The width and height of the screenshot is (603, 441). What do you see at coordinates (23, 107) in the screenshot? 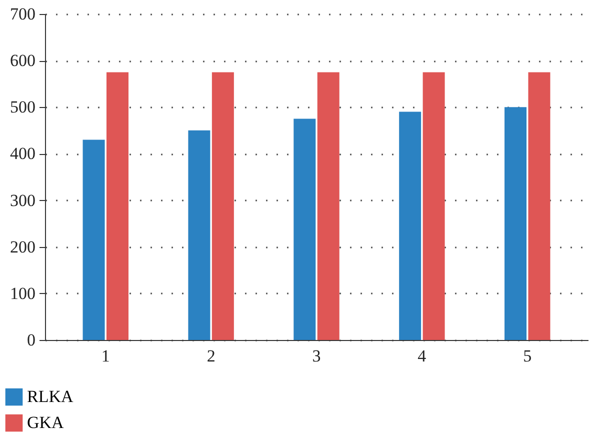
I see `y-tick-label: 500` at bounding box center [23, 107].